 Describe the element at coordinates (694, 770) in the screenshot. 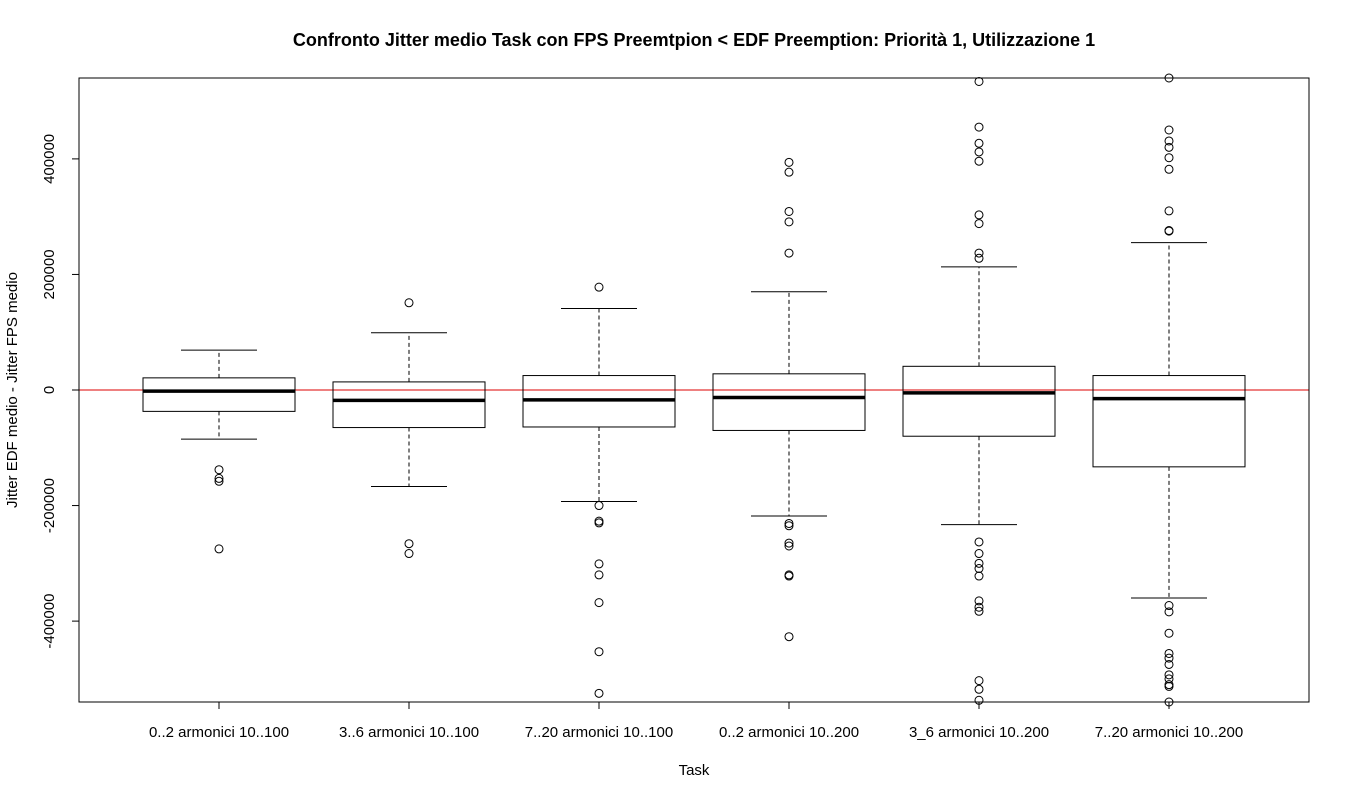

I see `x-axis-label: Task` at that location.